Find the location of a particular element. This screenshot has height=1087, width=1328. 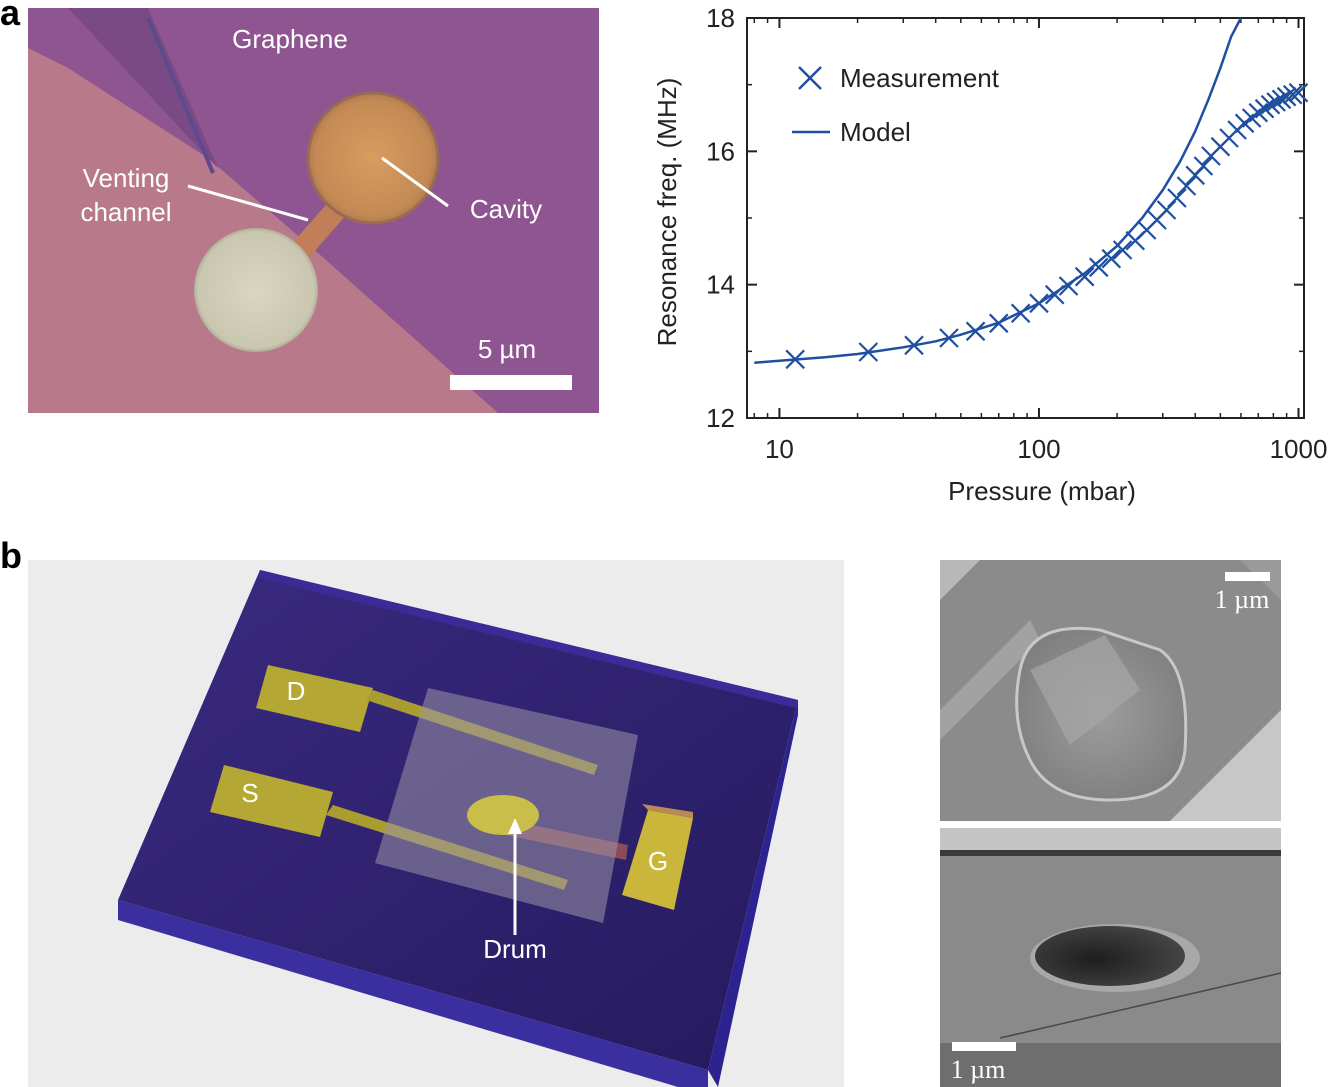

panel-letter-b: b is located at coordinates (11, 555).